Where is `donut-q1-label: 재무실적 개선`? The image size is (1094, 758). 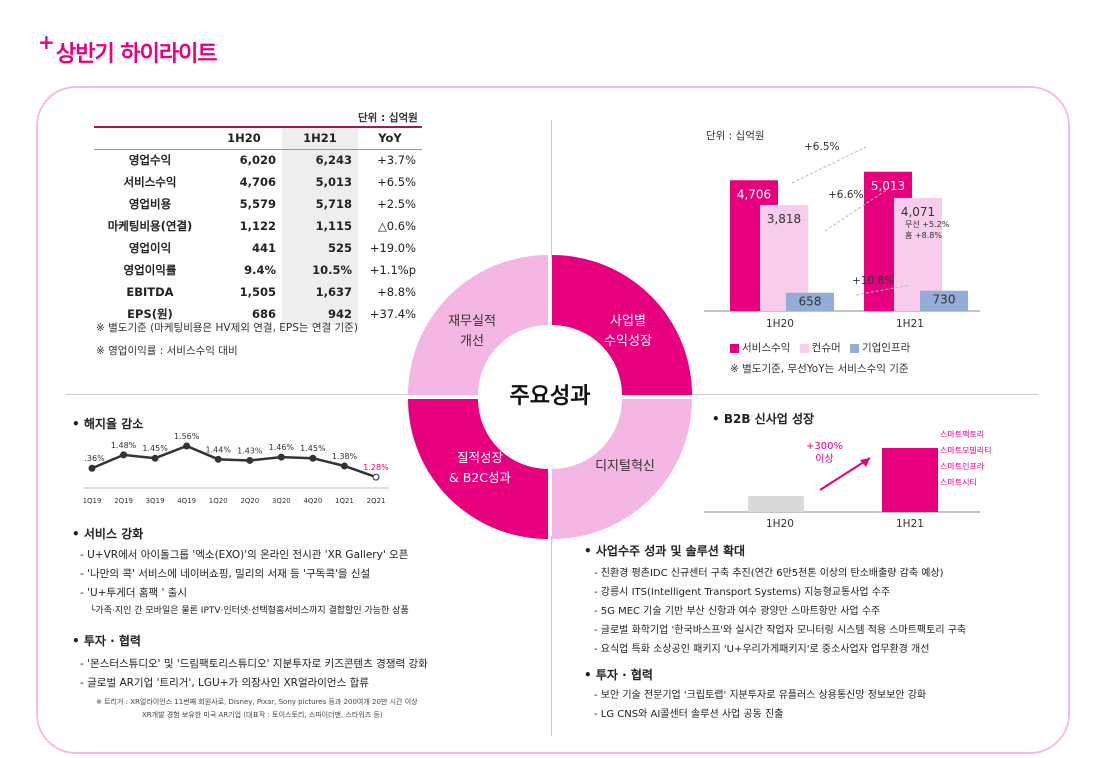 donut-q1-label: 재무실적 개선 is located at coordinates (472, 332).